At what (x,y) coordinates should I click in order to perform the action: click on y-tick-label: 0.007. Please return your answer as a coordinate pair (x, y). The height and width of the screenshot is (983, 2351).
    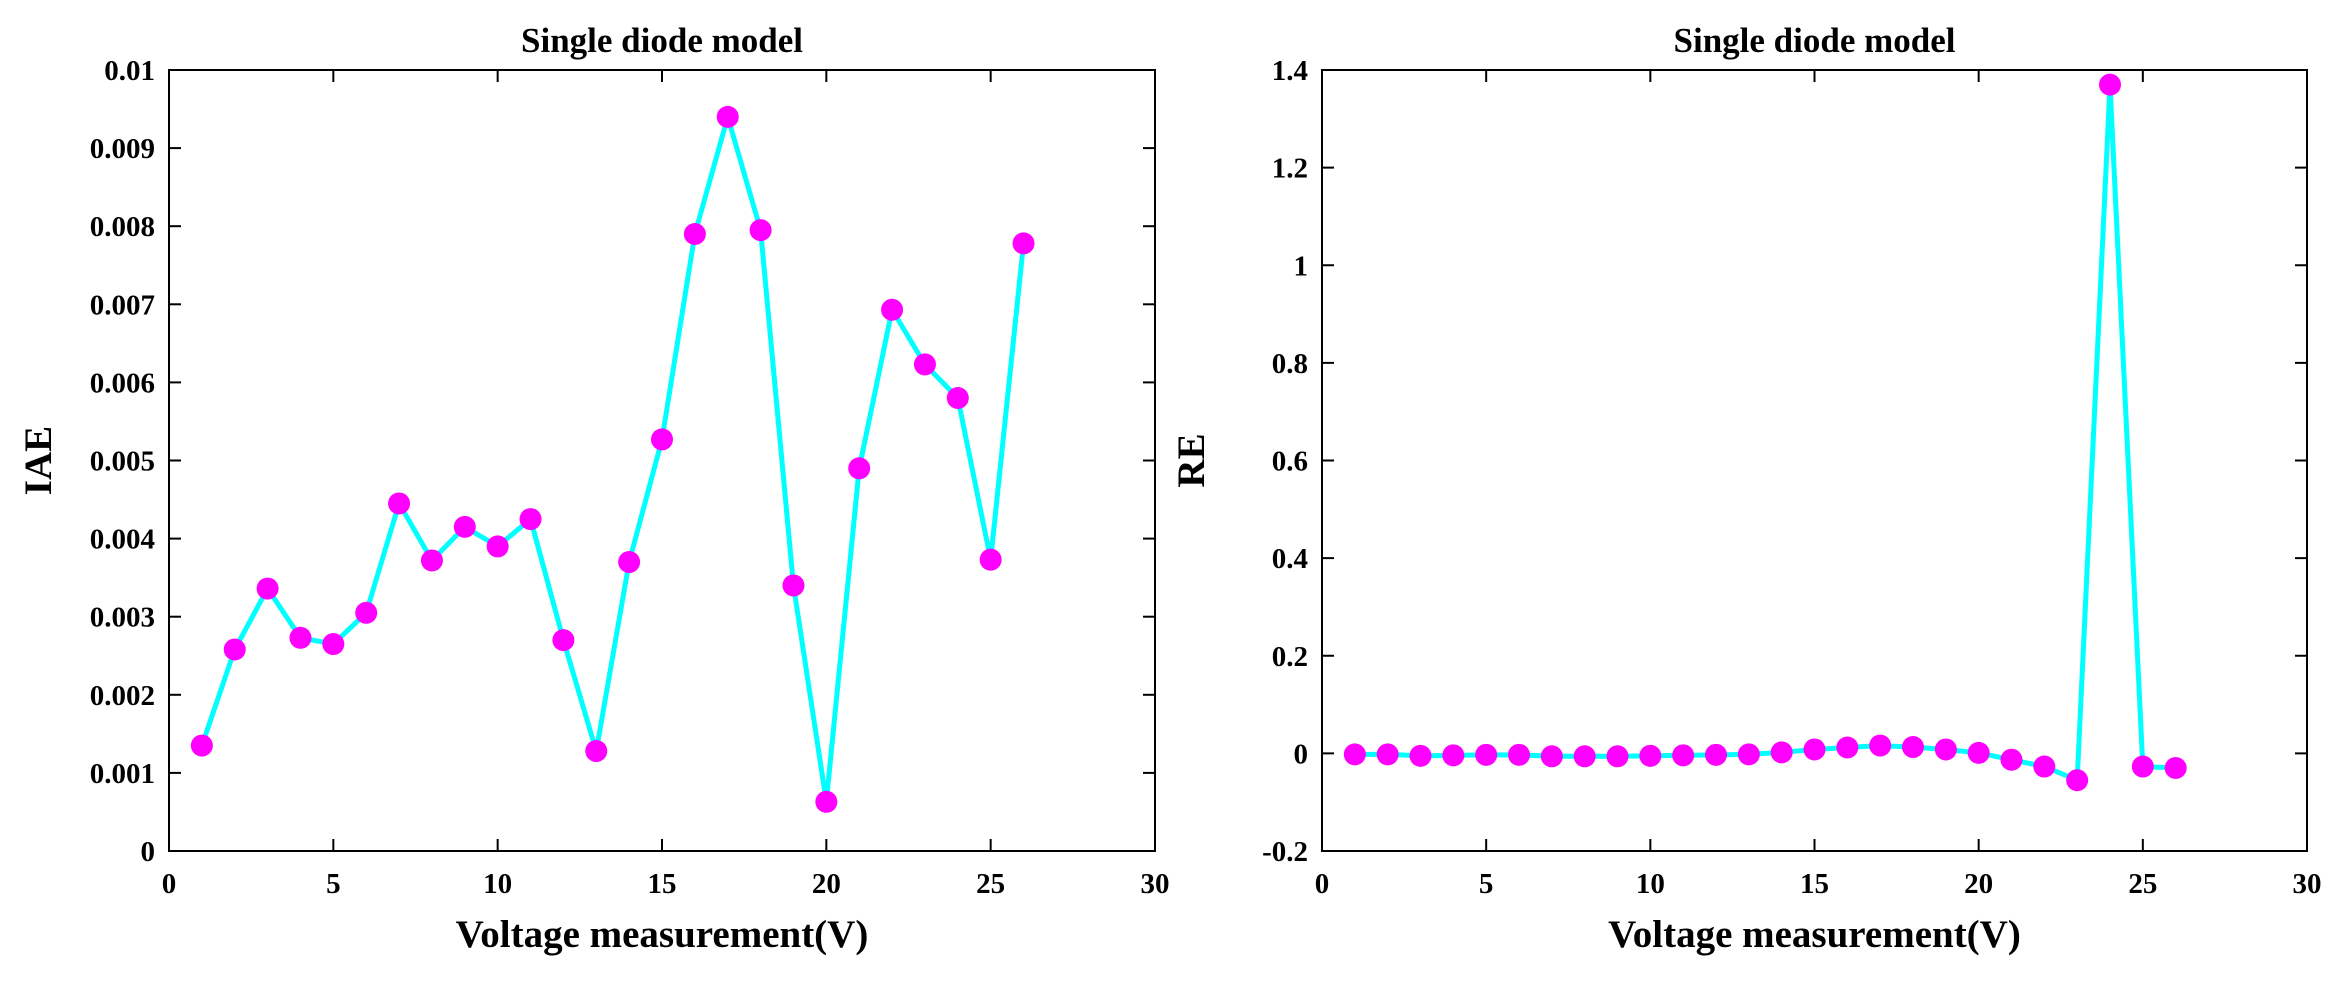
    Looking at the image, I should click on (122, 305).